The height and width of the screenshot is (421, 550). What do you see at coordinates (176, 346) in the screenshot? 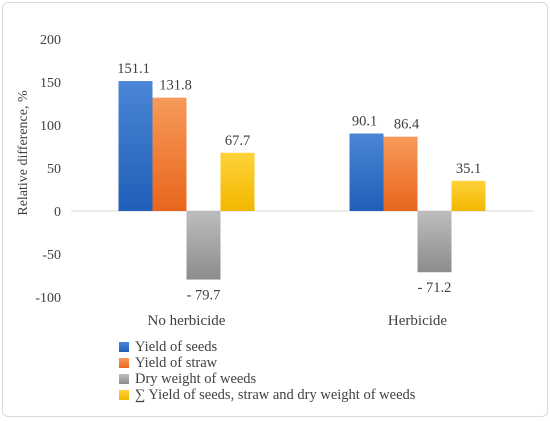
I see `legend-label: Yield of seeds` at bounding box center [176, 346].